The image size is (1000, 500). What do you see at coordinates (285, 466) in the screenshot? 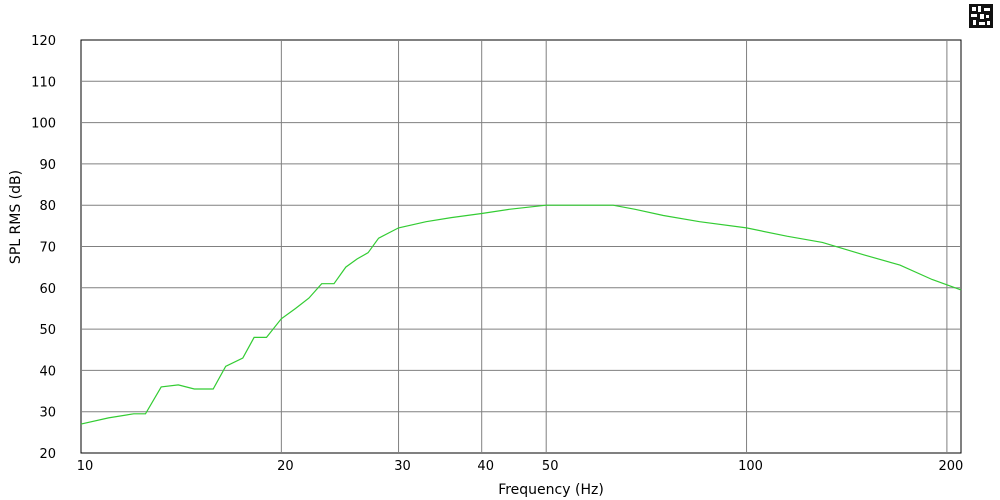
I see `x-tick-label: 20` at bounding box center [285, 466].